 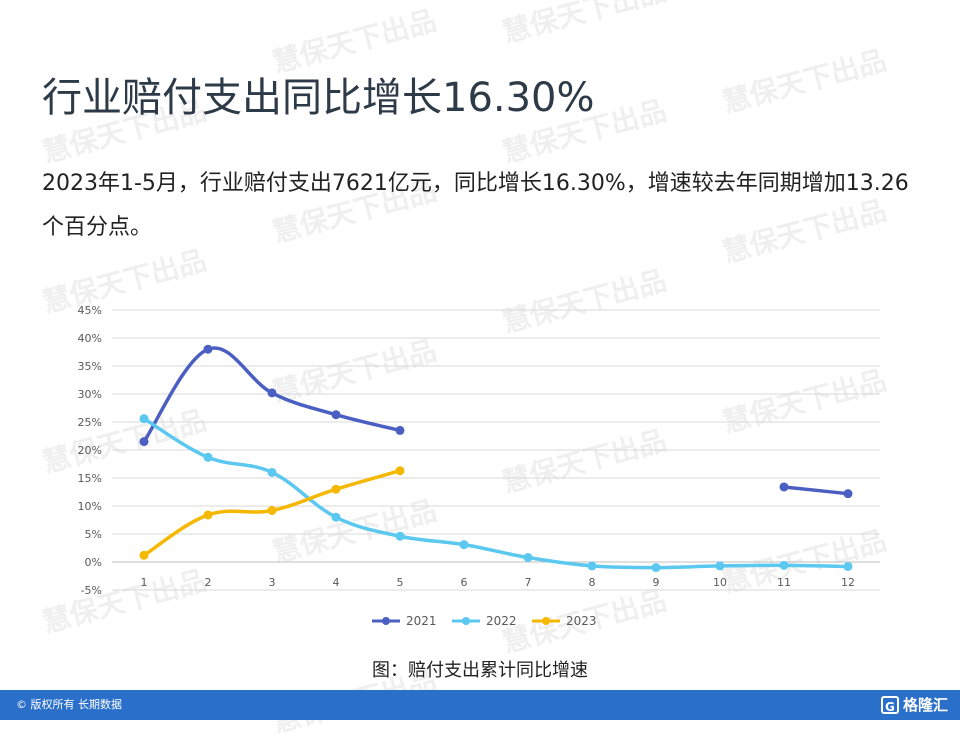 I want to click on y-axis-ticks: 45% 40% 35% 30% 25% 20% 15% 10% 5% 0% -5%, so click(x=90, y=450).